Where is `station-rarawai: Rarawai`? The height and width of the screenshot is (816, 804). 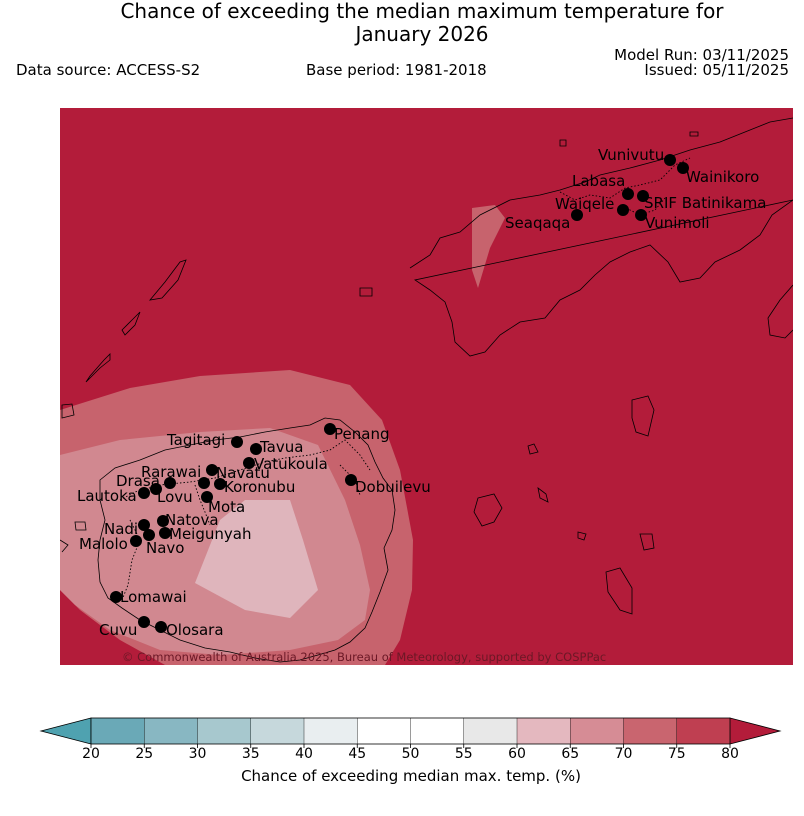 station-rarawai: Rarawai is located at coordinates (175, 476).